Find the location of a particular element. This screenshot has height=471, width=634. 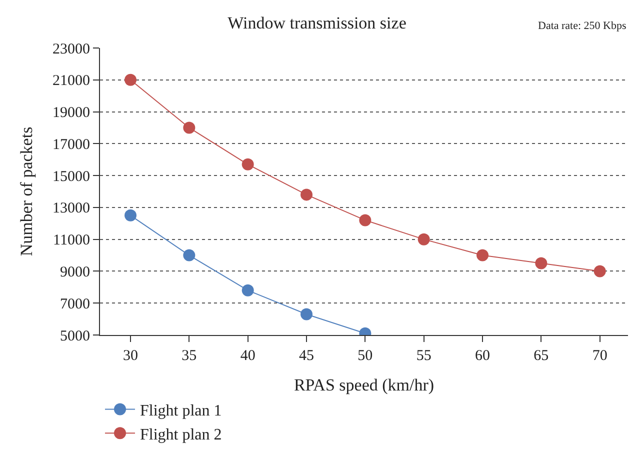

y-tick-label: 9000 is located at coordinates (75, 272).